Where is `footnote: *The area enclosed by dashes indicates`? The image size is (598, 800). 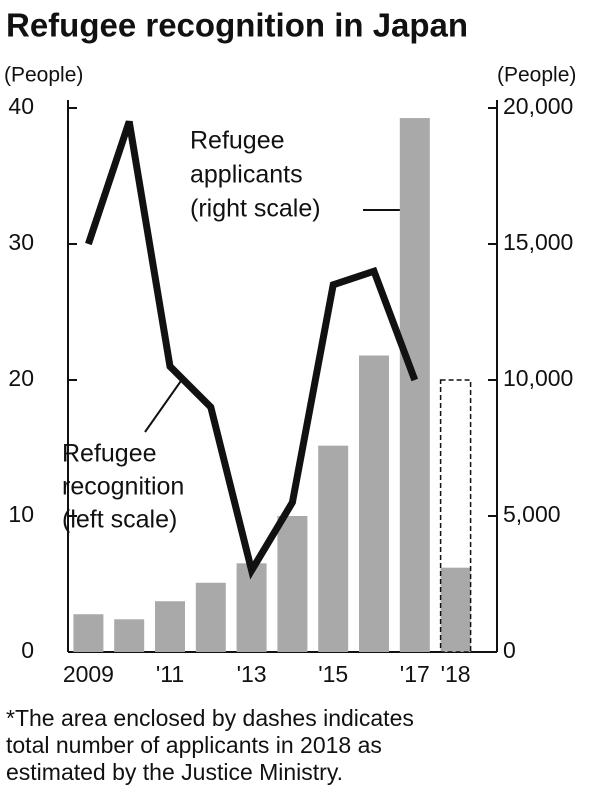 footnote: *The area enclosed by dashes indicates is located at coordinates (210, 718).